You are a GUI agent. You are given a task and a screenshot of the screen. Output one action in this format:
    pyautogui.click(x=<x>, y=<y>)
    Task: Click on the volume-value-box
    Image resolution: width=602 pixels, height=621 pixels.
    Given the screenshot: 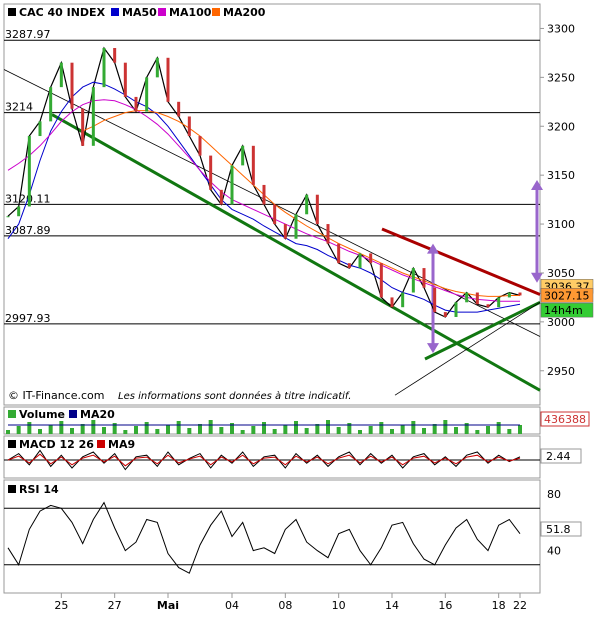 What is the action you would take?
    pyautogui.click(x=565, y=419)
    